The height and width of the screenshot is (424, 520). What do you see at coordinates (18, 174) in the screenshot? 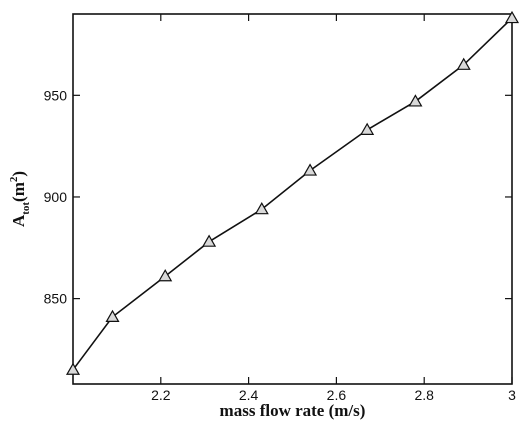
I see `y-axis-label-unit-close: )` at bounding box center [18, 174].